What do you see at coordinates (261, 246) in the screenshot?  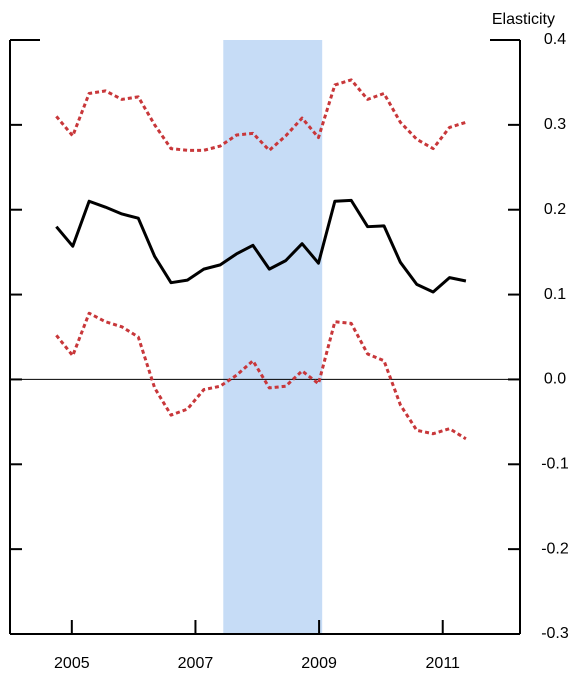 I see `series-line` at bounding box center [261, 246].